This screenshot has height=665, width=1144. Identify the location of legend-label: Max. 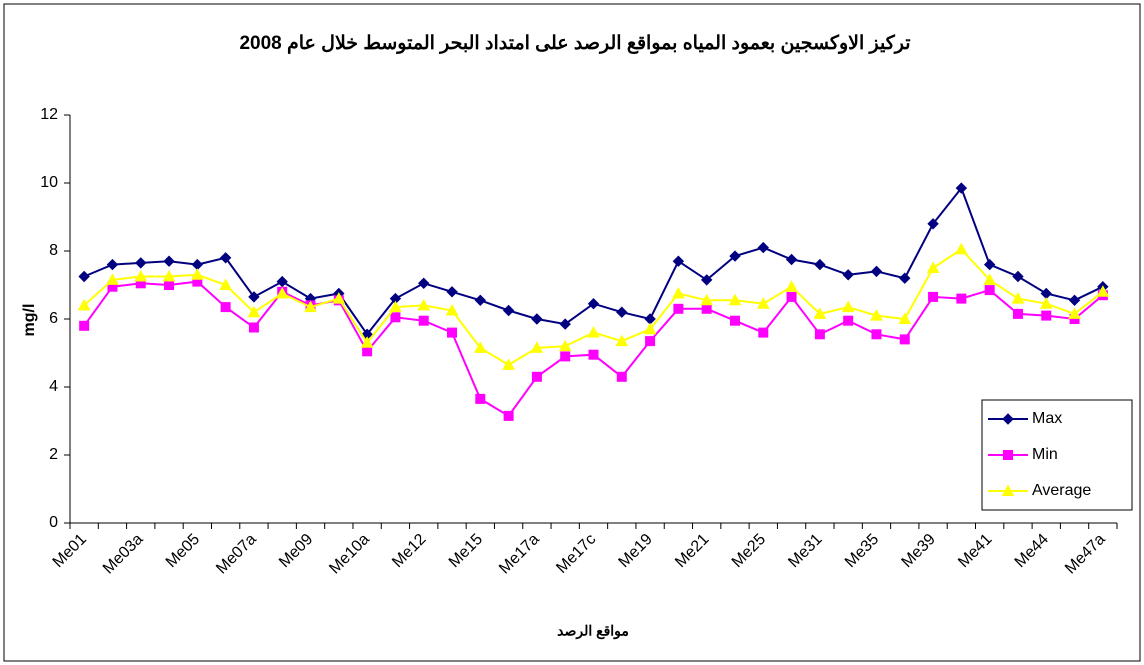
(1047, 418).